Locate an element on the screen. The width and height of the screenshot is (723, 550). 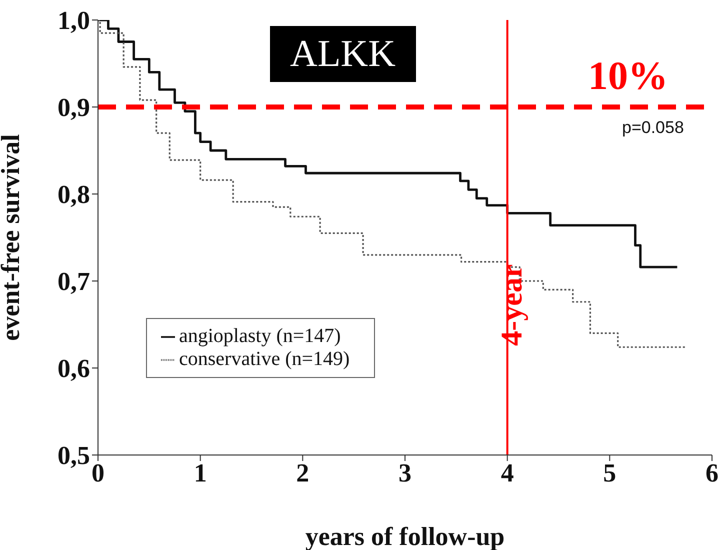
x-tick-label: 6 is located at coordinates (712, 473).